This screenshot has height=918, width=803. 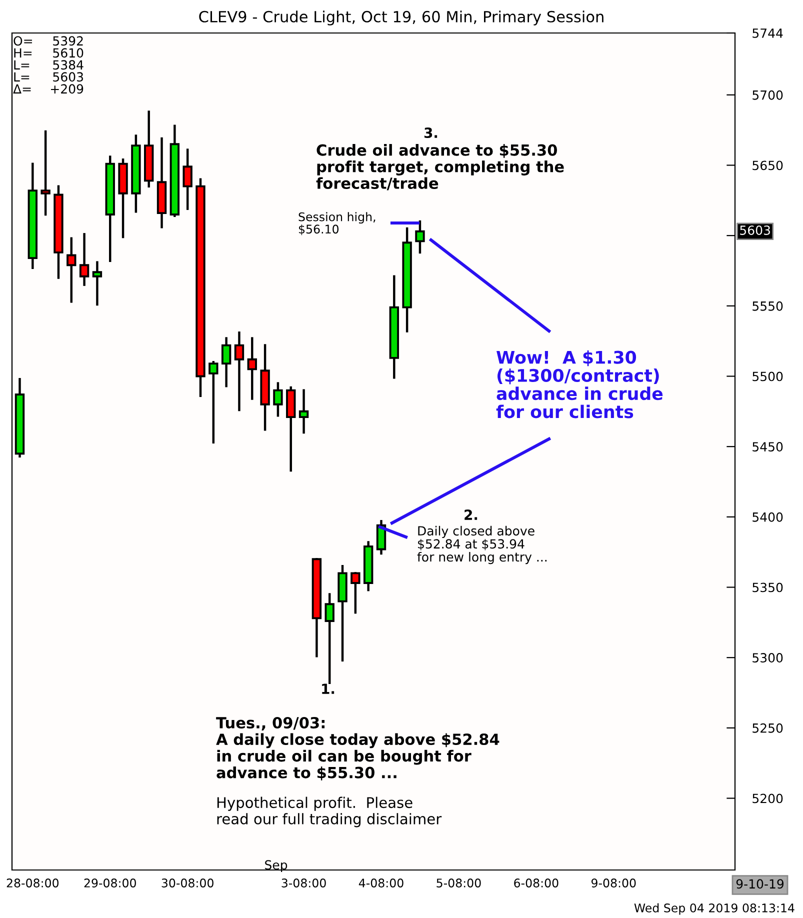 I want to click on x-tick-label: 5-08:00, so click(x=458, y=883).